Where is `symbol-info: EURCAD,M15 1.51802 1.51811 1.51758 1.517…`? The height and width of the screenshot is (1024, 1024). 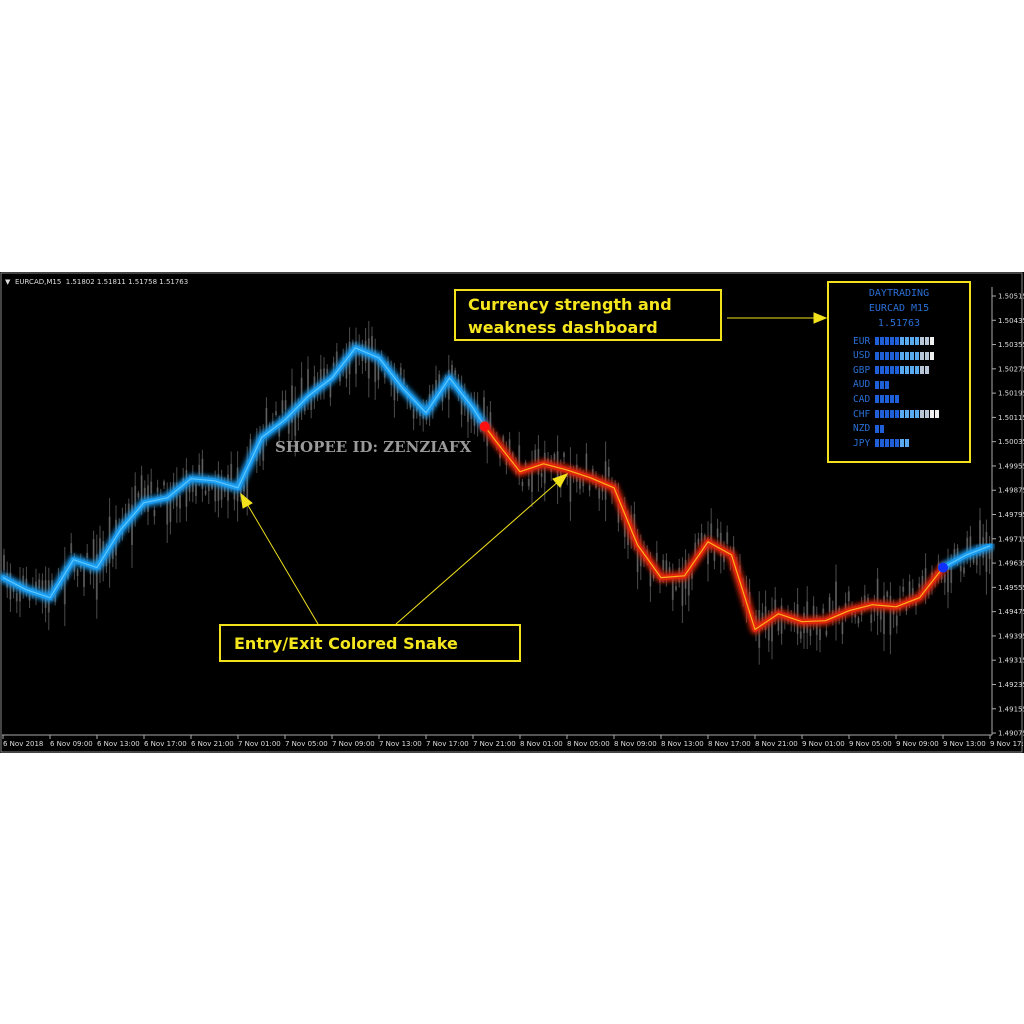 symbol-info: EURCAD,M15 1.51802 1.51811 1.51758 1.517… is located at coordinates (101, 282).